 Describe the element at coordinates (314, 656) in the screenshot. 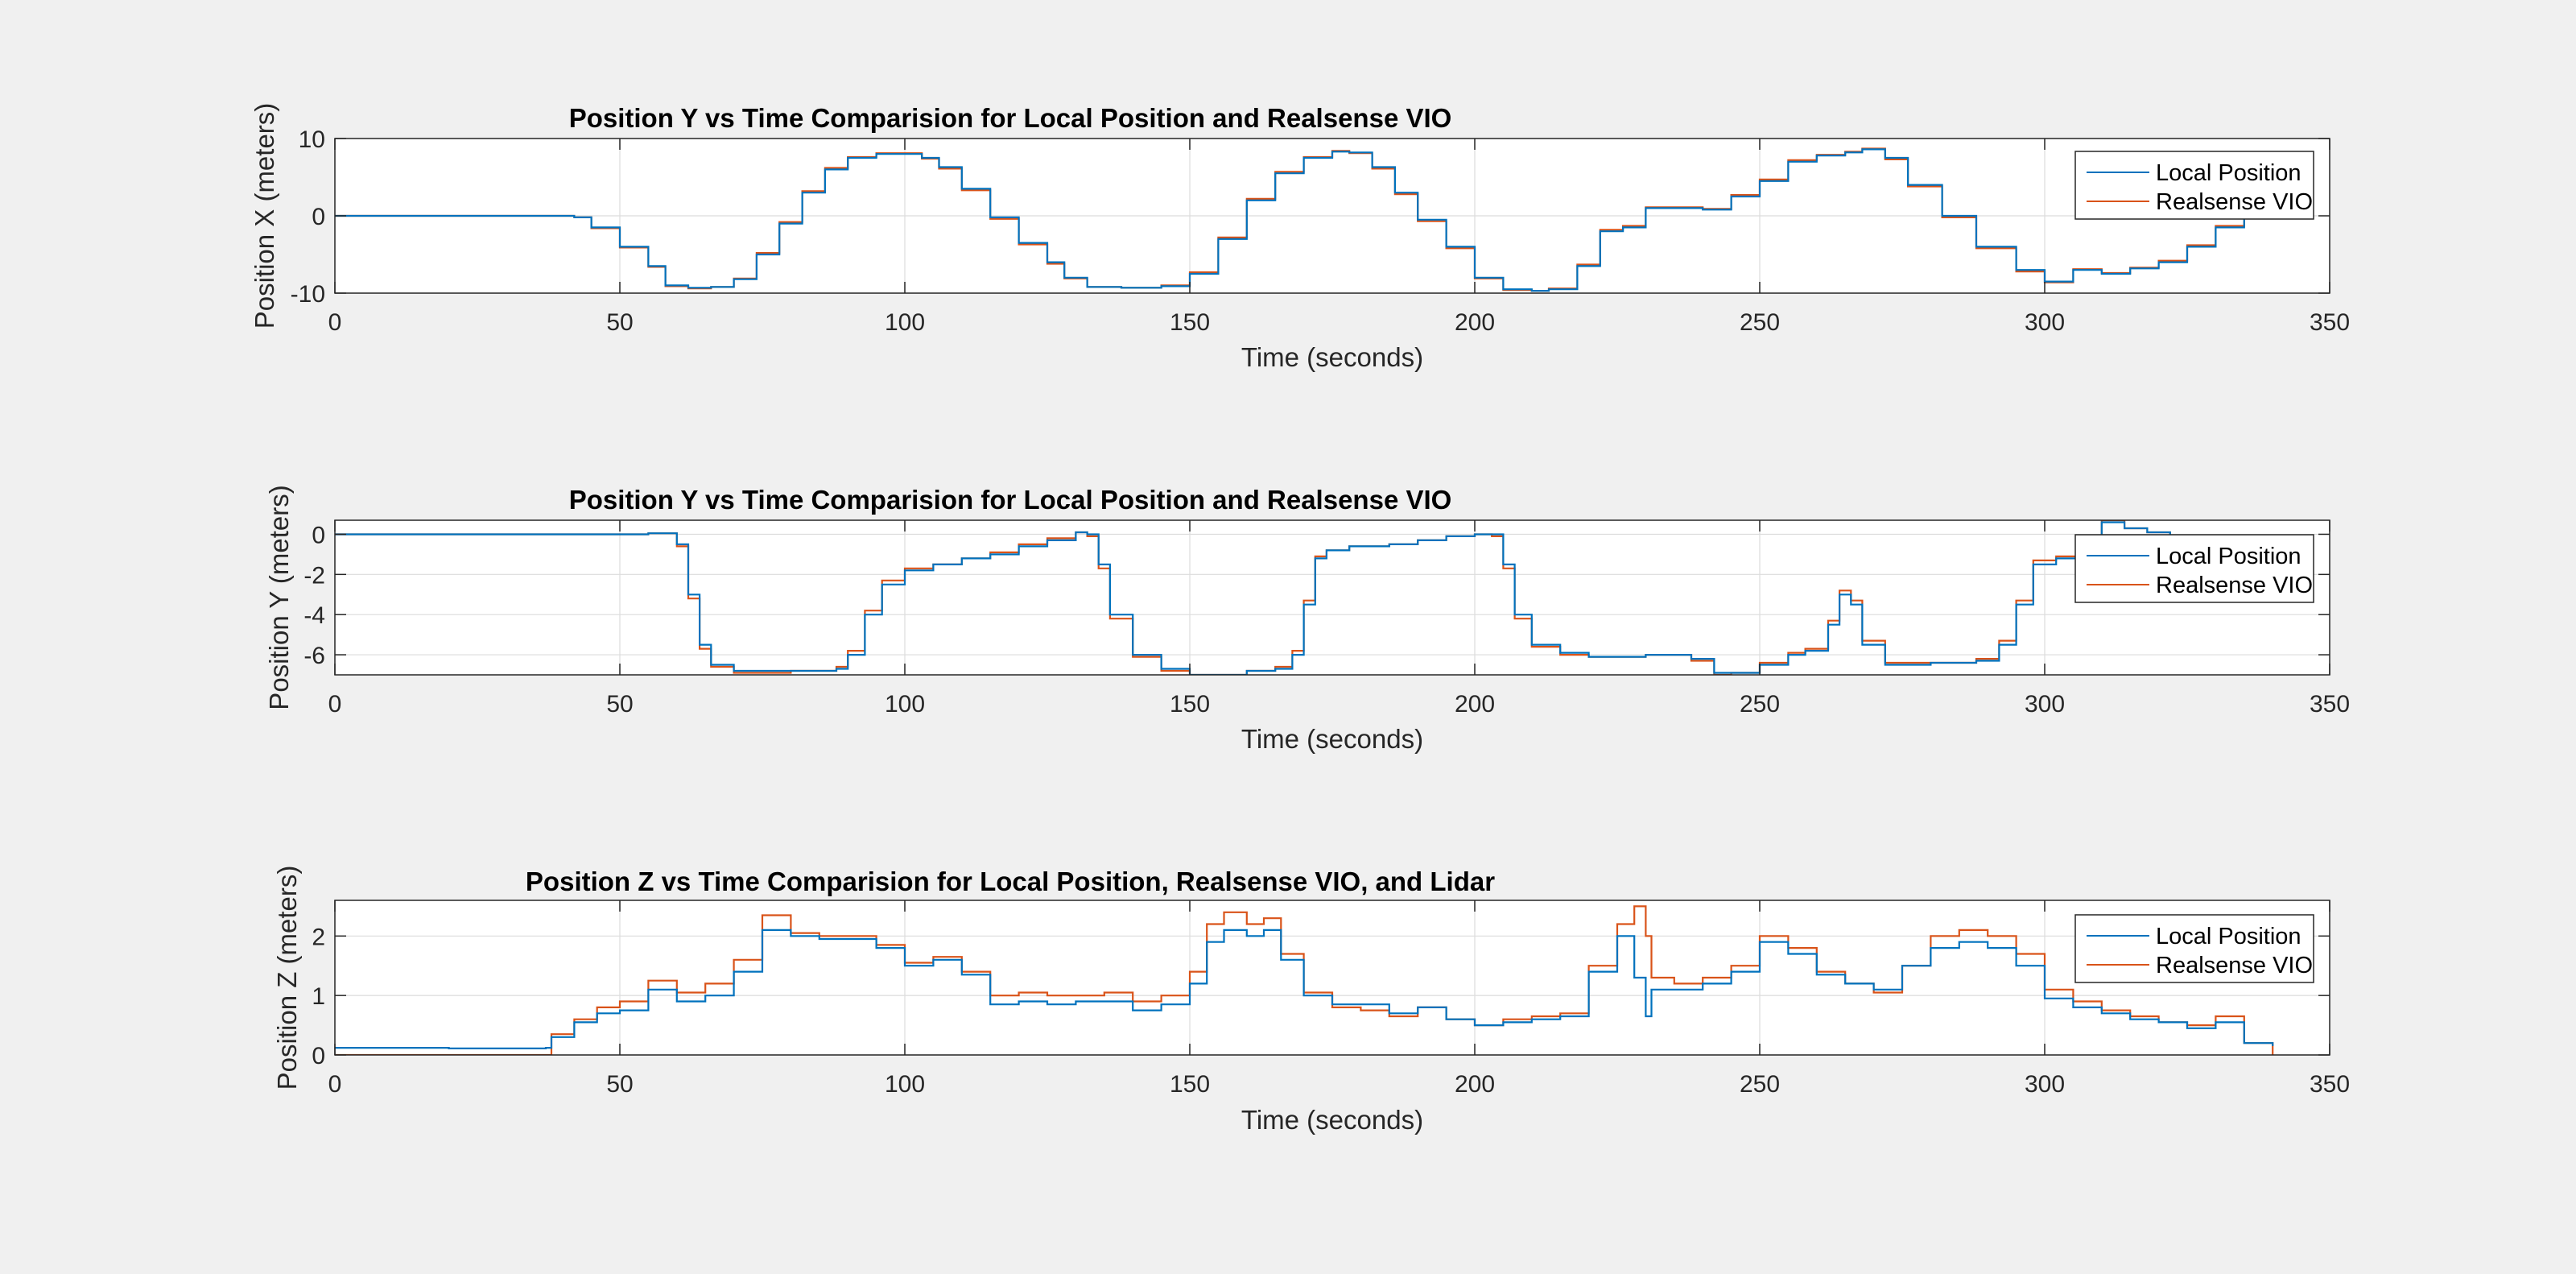

I see `y-tick-label: -6` at that location.